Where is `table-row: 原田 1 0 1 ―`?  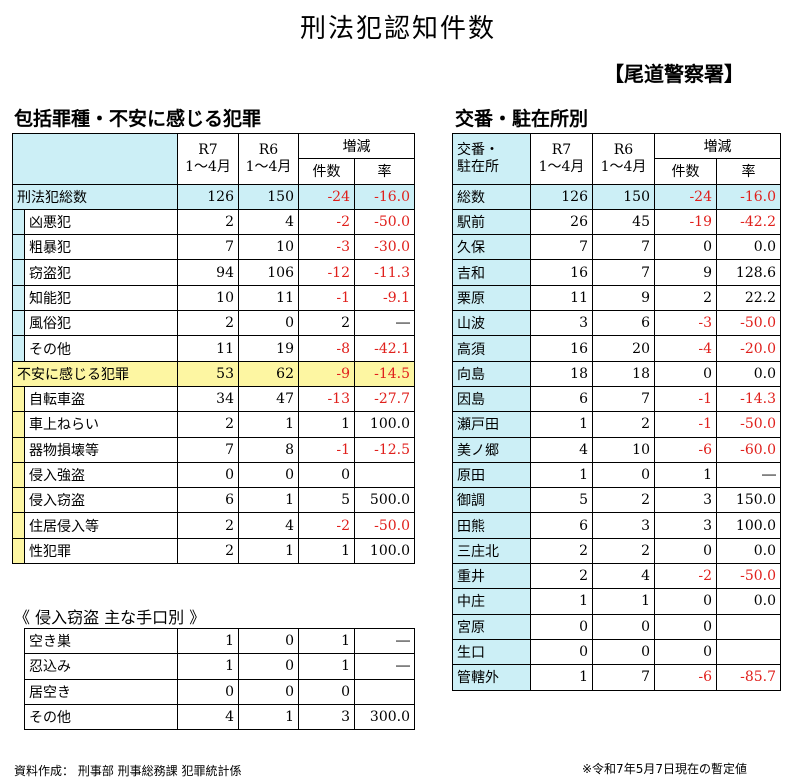 table-row: 原田 1 0 1 ― is located at coordinates (616, 475).